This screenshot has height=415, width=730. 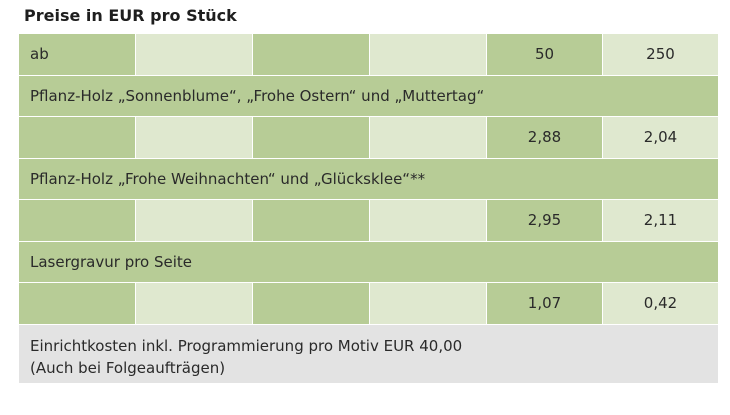 I want to click on price-250: 0,42, so click(x=660, y=303).